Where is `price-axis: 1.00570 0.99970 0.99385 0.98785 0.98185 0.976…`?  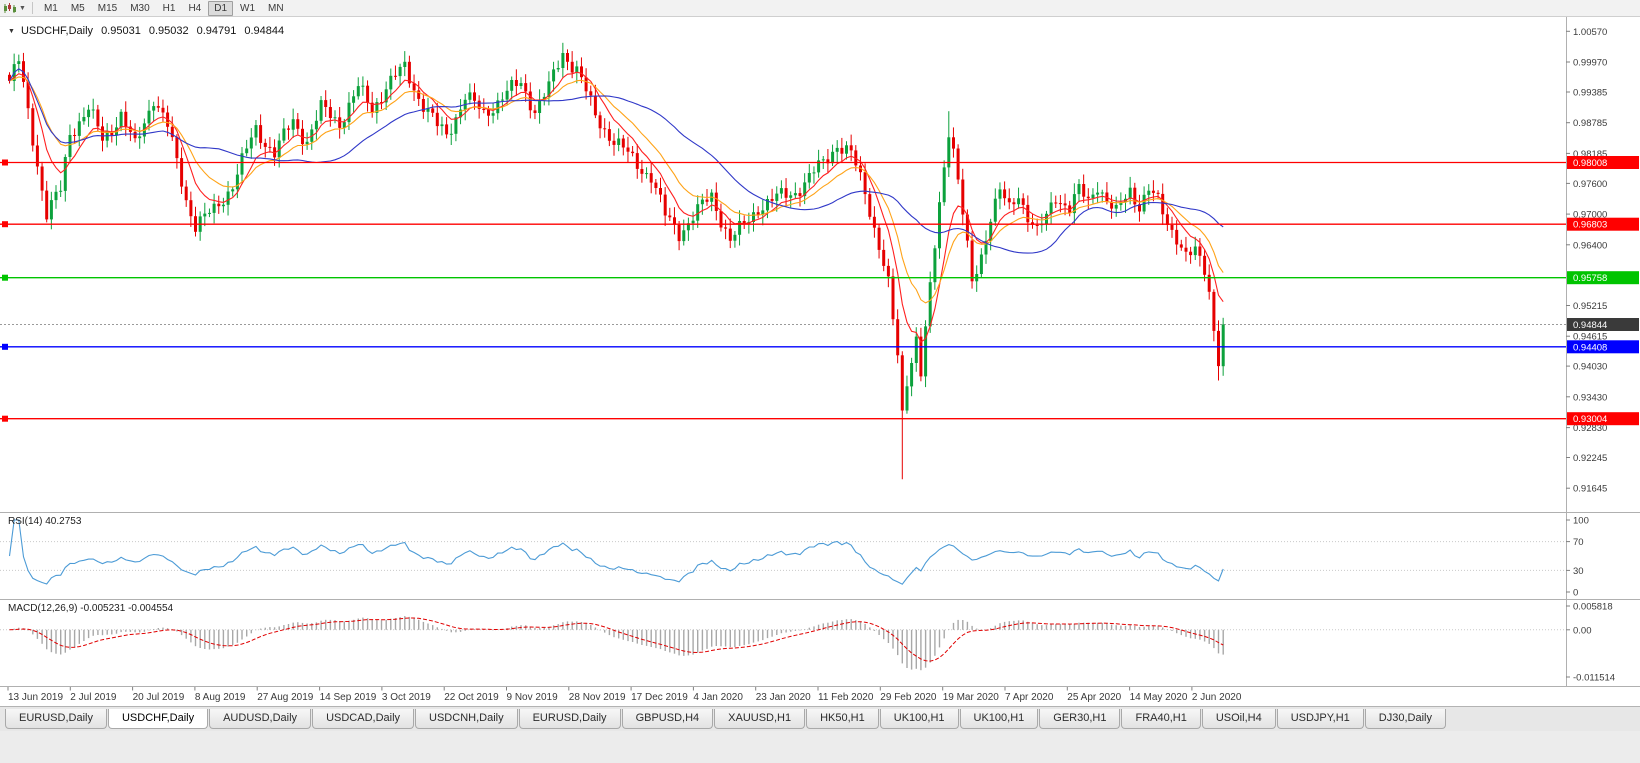
price-axis: 1.00570 0.99970 0.99385 0.98785 0.98185 0.976… is located at coordinates (1602, 261).